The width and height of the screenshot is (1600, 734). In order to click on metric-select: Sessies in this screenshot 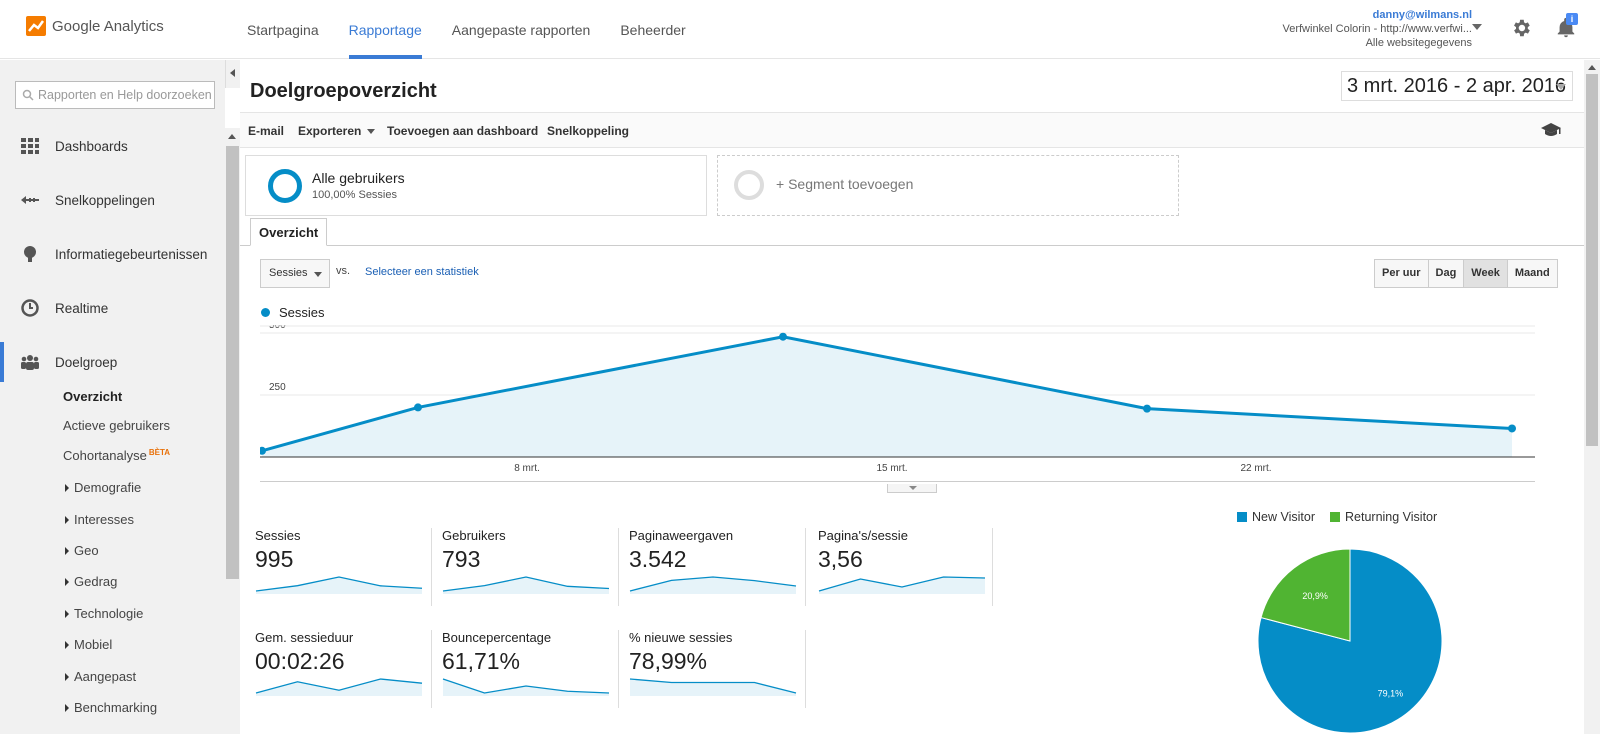, I will do `click(295, 273)`.